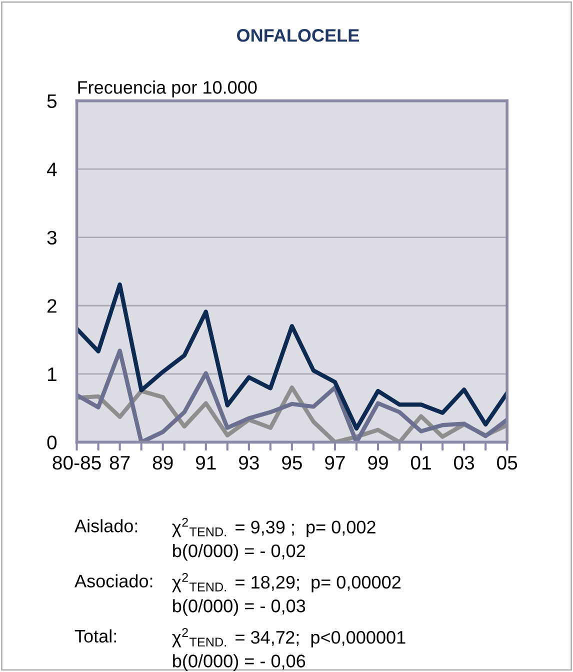 The image size is (573, 672). Describe the element at coordinates (335, 463) in the screenshot. I see `x-tick-label: 97` at that location.